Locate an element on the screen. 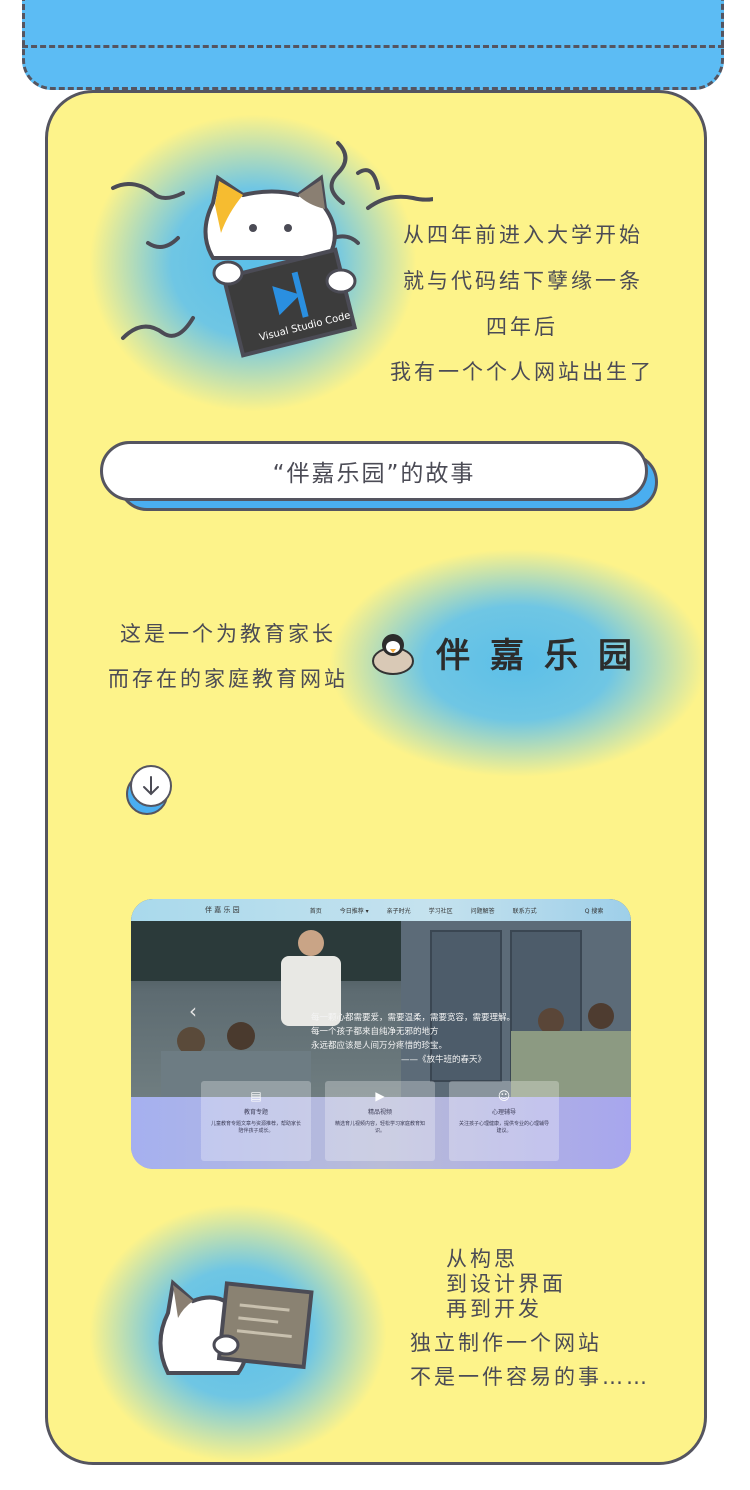 The width and height of the screenshot is (750, 1490). intro-glow is located at coordinates (253, 263).